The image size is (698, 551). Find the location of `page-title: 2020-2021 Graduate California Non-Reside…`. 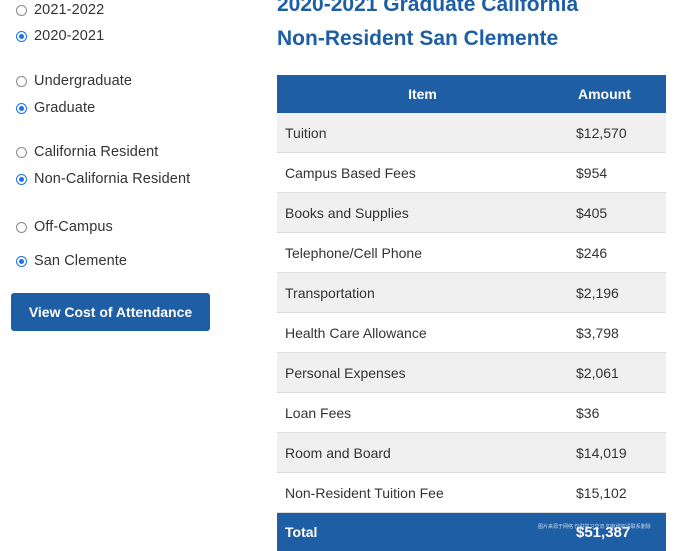

page-title: 2020-2021 Graduate California Non-Reside… is located at coordinates (487, 28).